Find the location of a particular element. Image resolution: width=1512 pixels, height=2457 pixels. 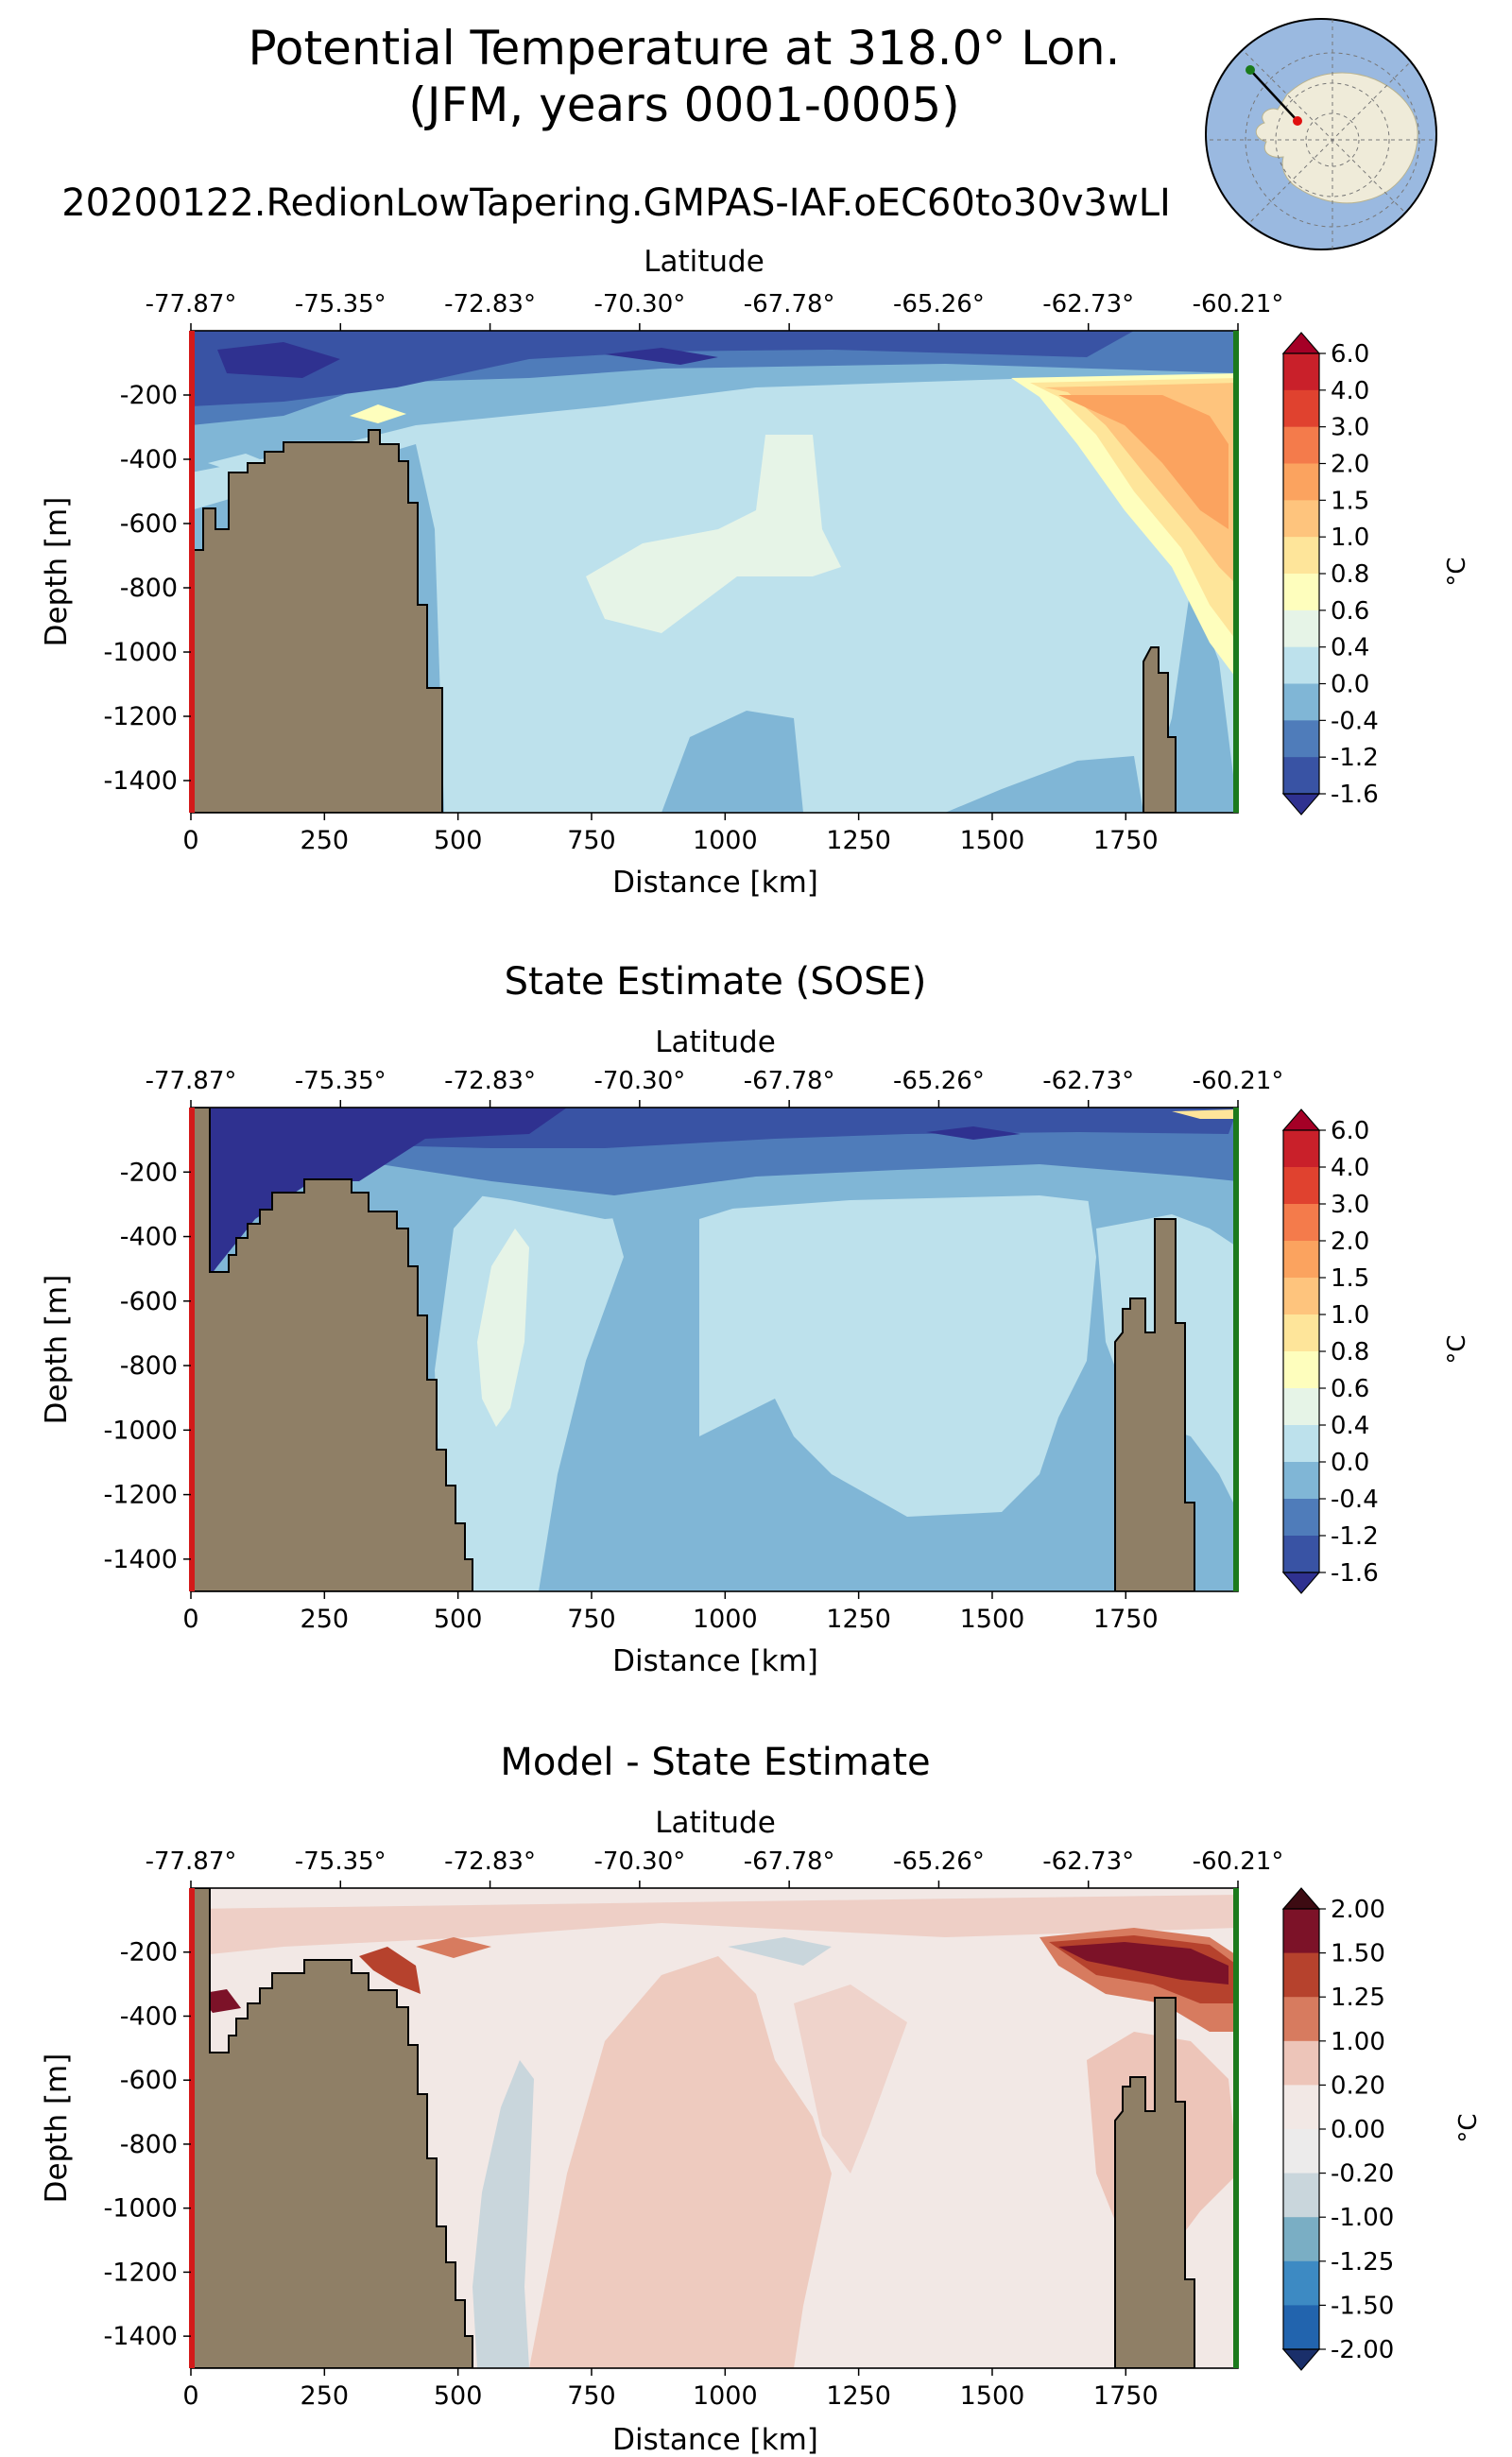

transect-start-marker is located at coordinates (1250, 70).